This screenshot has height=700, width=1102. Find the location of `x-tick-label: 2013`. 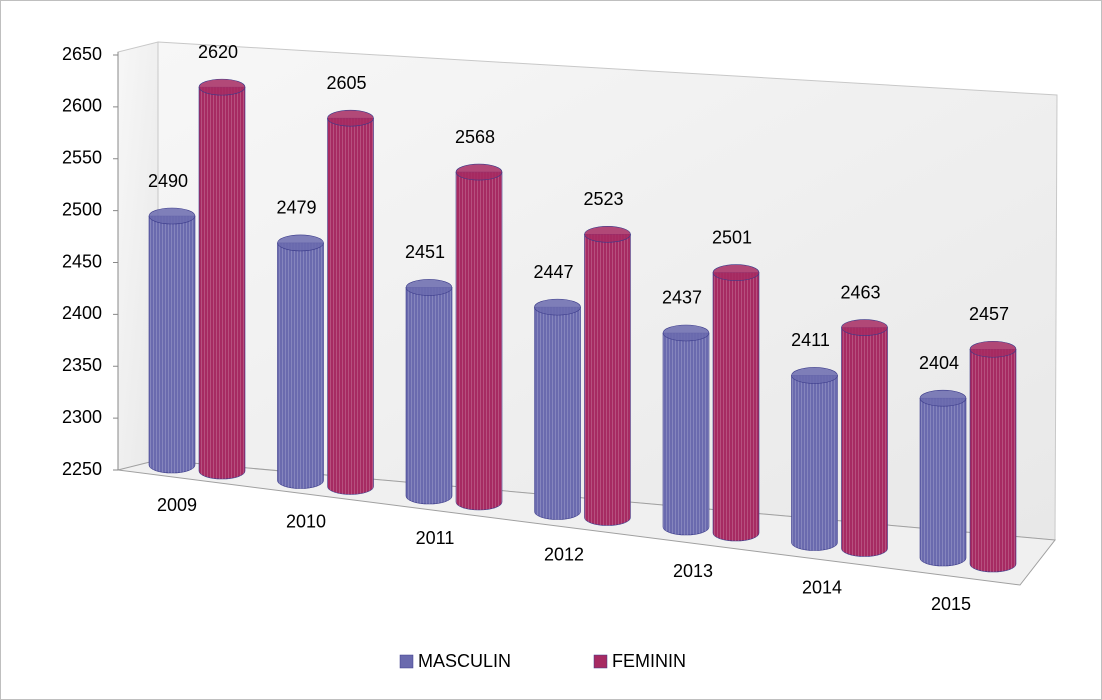

x-tick-label: 2013 is located at coordinates (693, 571).